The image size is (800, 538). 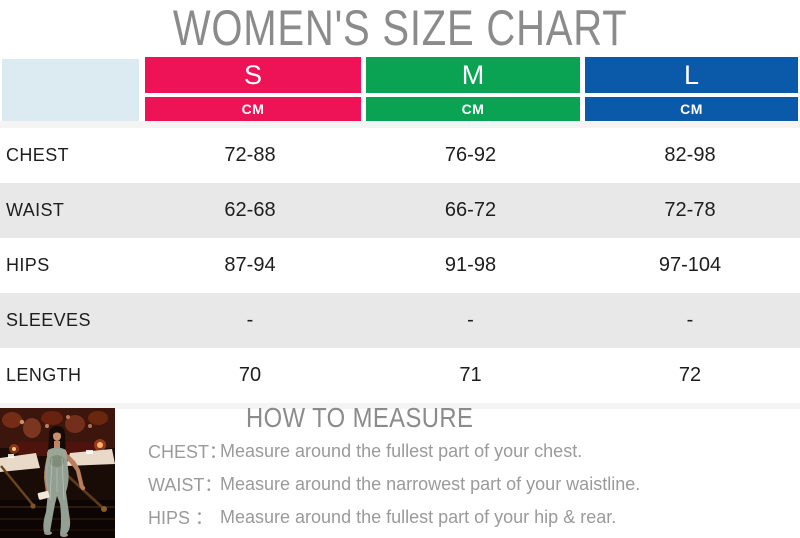 What do you see at coordinates (250, 265) in the screenshot?
I see `cell-value-s: 87-94` at bounding box center [250, 265].